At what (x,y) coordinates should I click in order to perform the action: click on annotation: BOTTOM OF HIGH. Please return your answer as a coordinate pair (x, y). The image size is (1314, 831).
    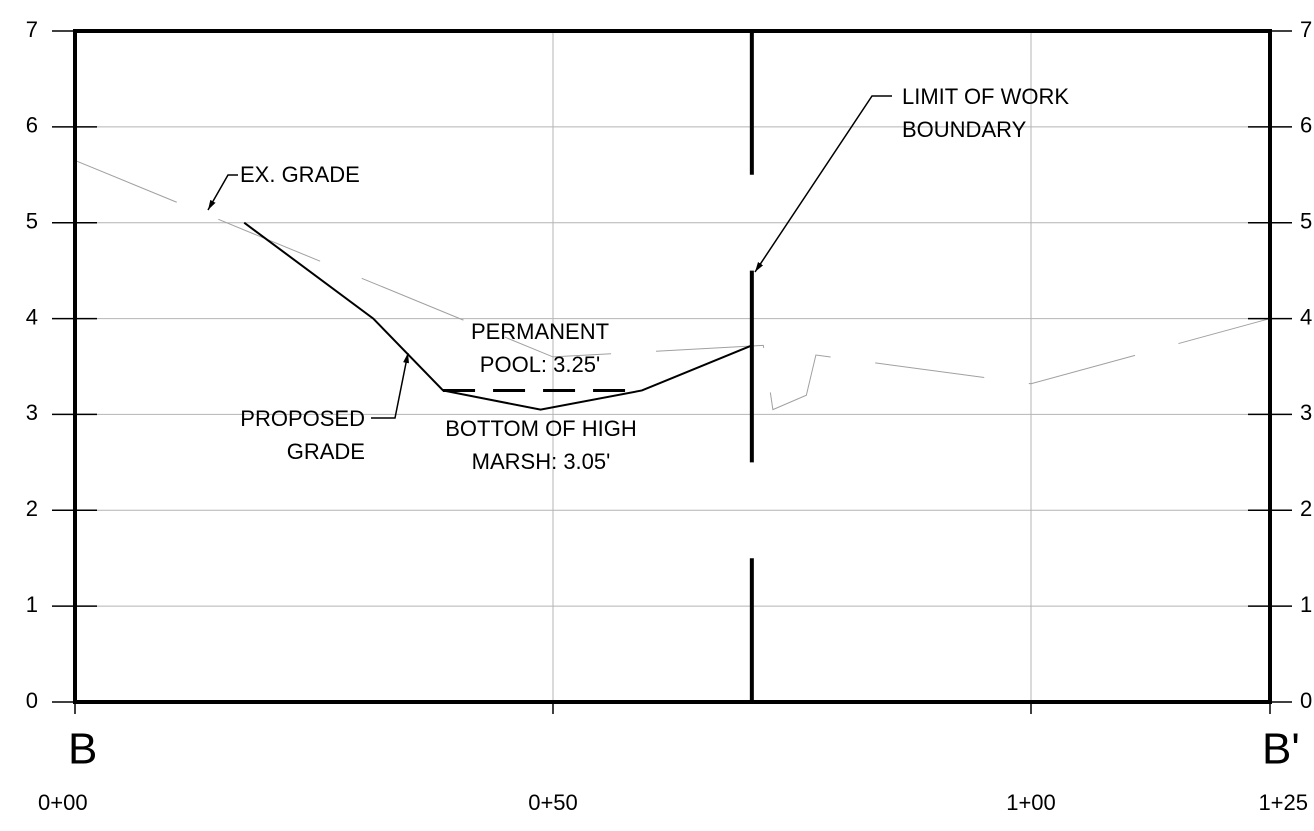
    Looking at the image, I should click on (540, 428).